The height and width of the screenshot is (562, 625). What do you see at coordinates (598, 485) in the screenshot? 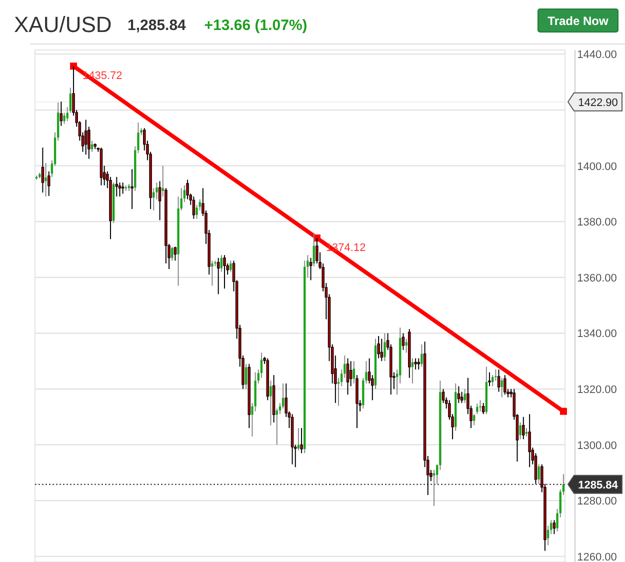
I see `ref-line-label: 1285.84` at bounding box center [598, 485].